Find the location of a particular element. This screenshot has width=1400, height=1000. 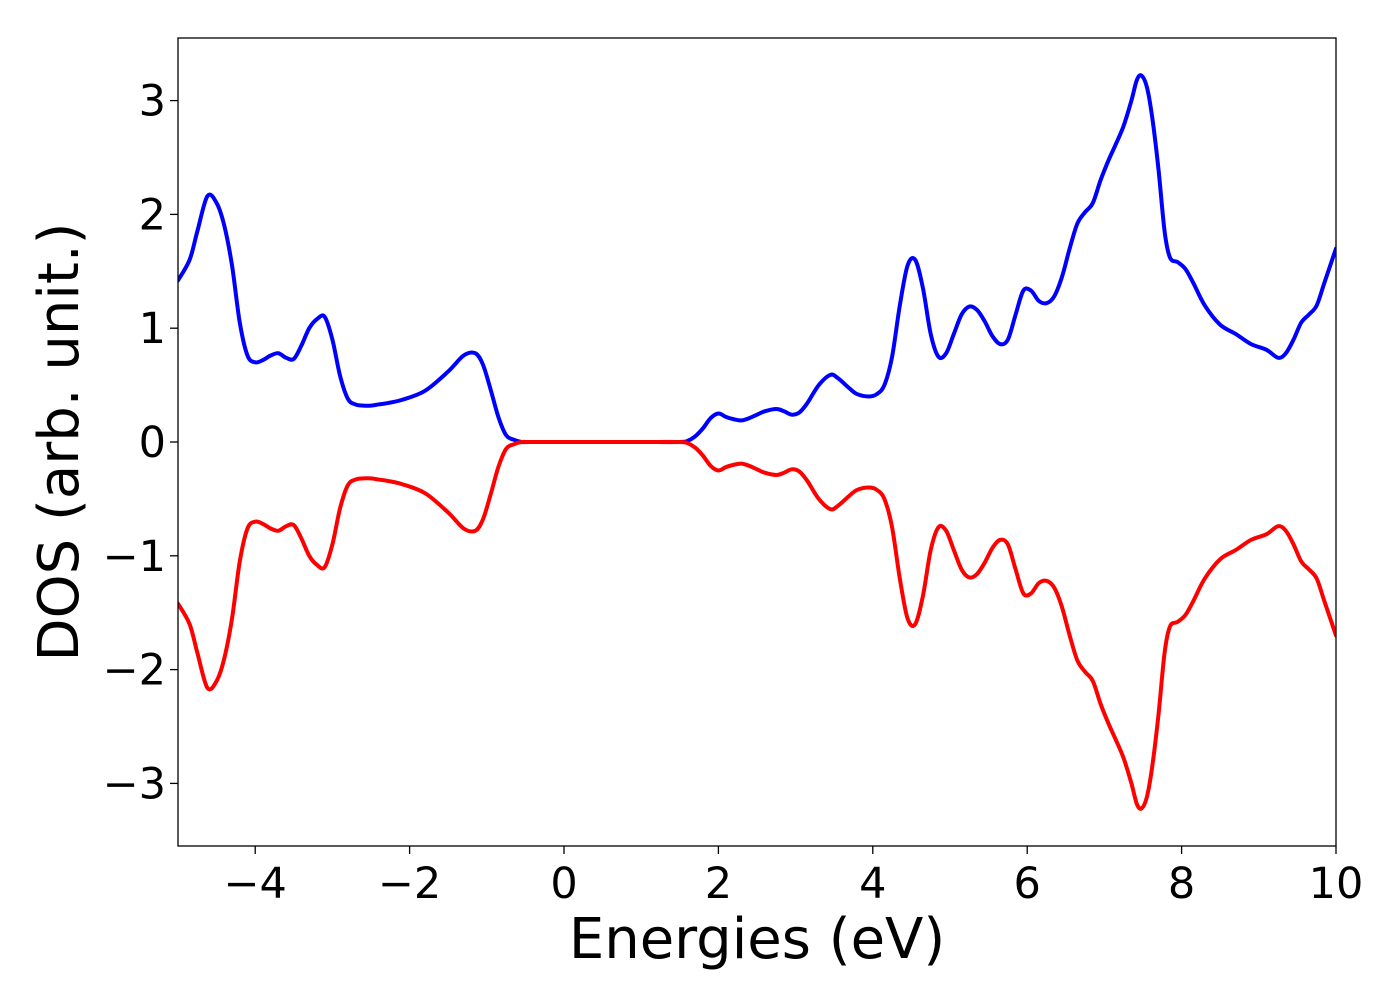

y-axis-ticks: −3 −2 −1 0 1 2 3 is located at coordinates (140, 443).